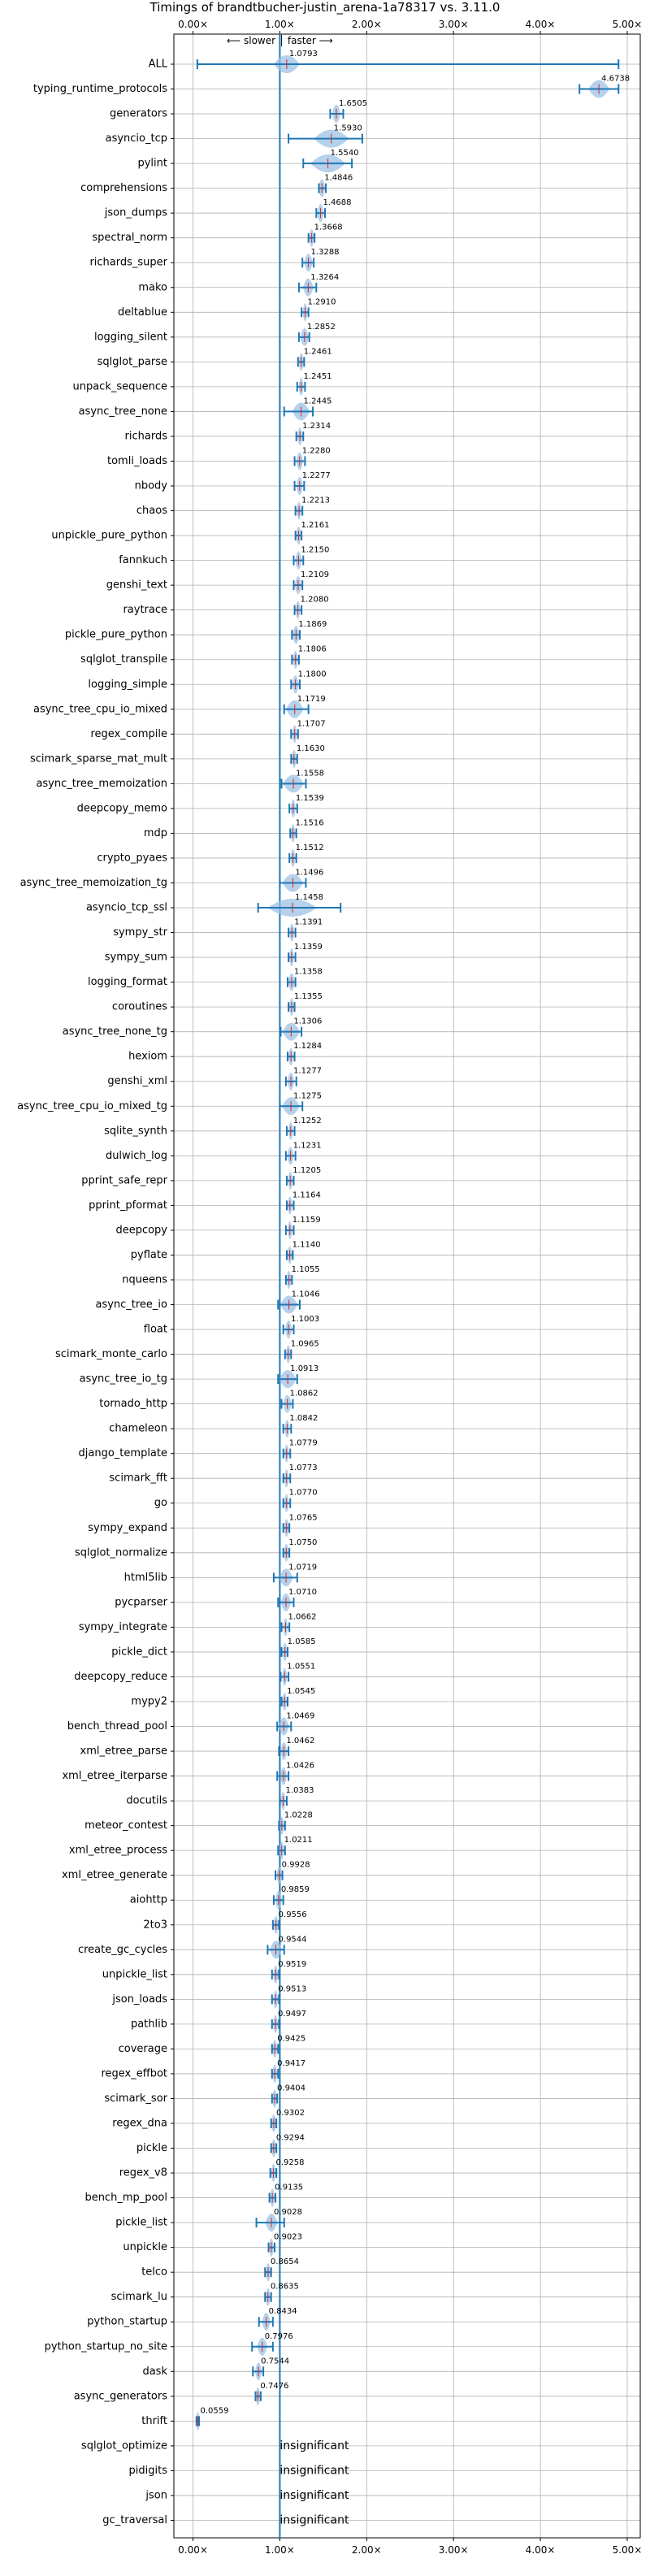 Image resolution: width=650 pixels, height=2576 pixels. What do you see at coordinates (296, 1890) in the screenshot?
I see `value-label: 0.9859` at bounding box center [296, 1890].